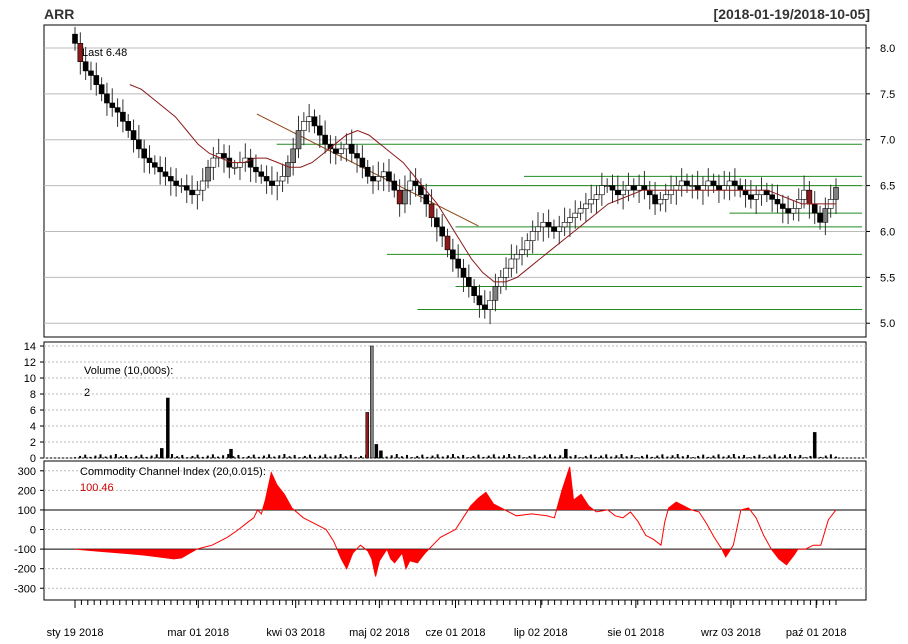 The width and height of the screenshot is (908, 644). What do you see at coordinates (887, 141) in the screenshot?
I see `price-ytick-label: 7.0` at bounding box center [887, 141].